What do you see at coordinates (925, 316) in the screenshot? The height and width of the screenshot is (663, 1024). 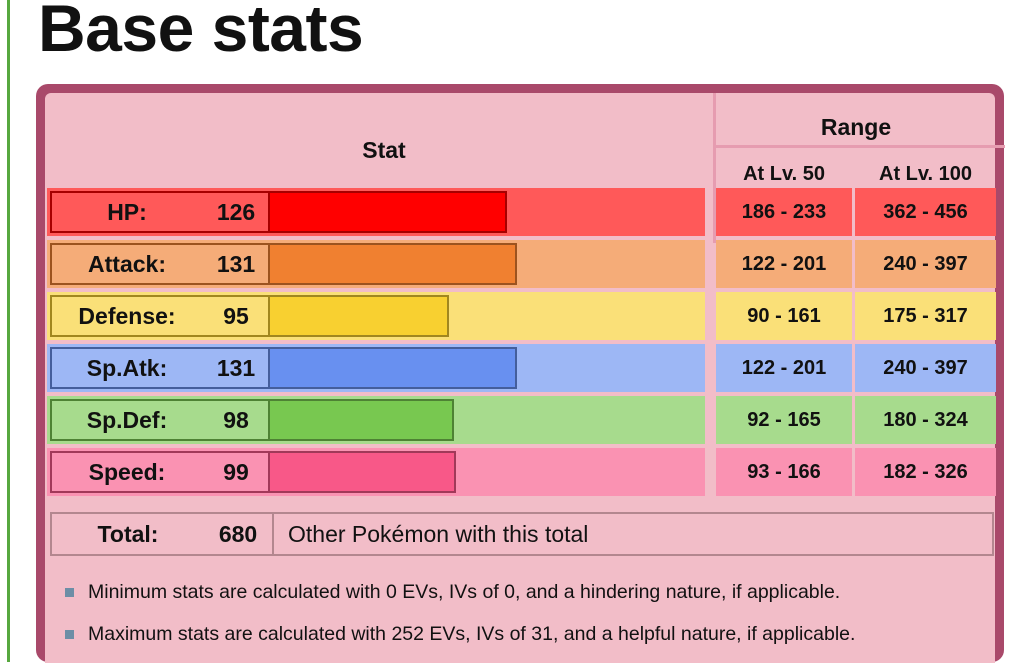 I see `range-lv100: 175 - 317` at bounding box center [925, 316].